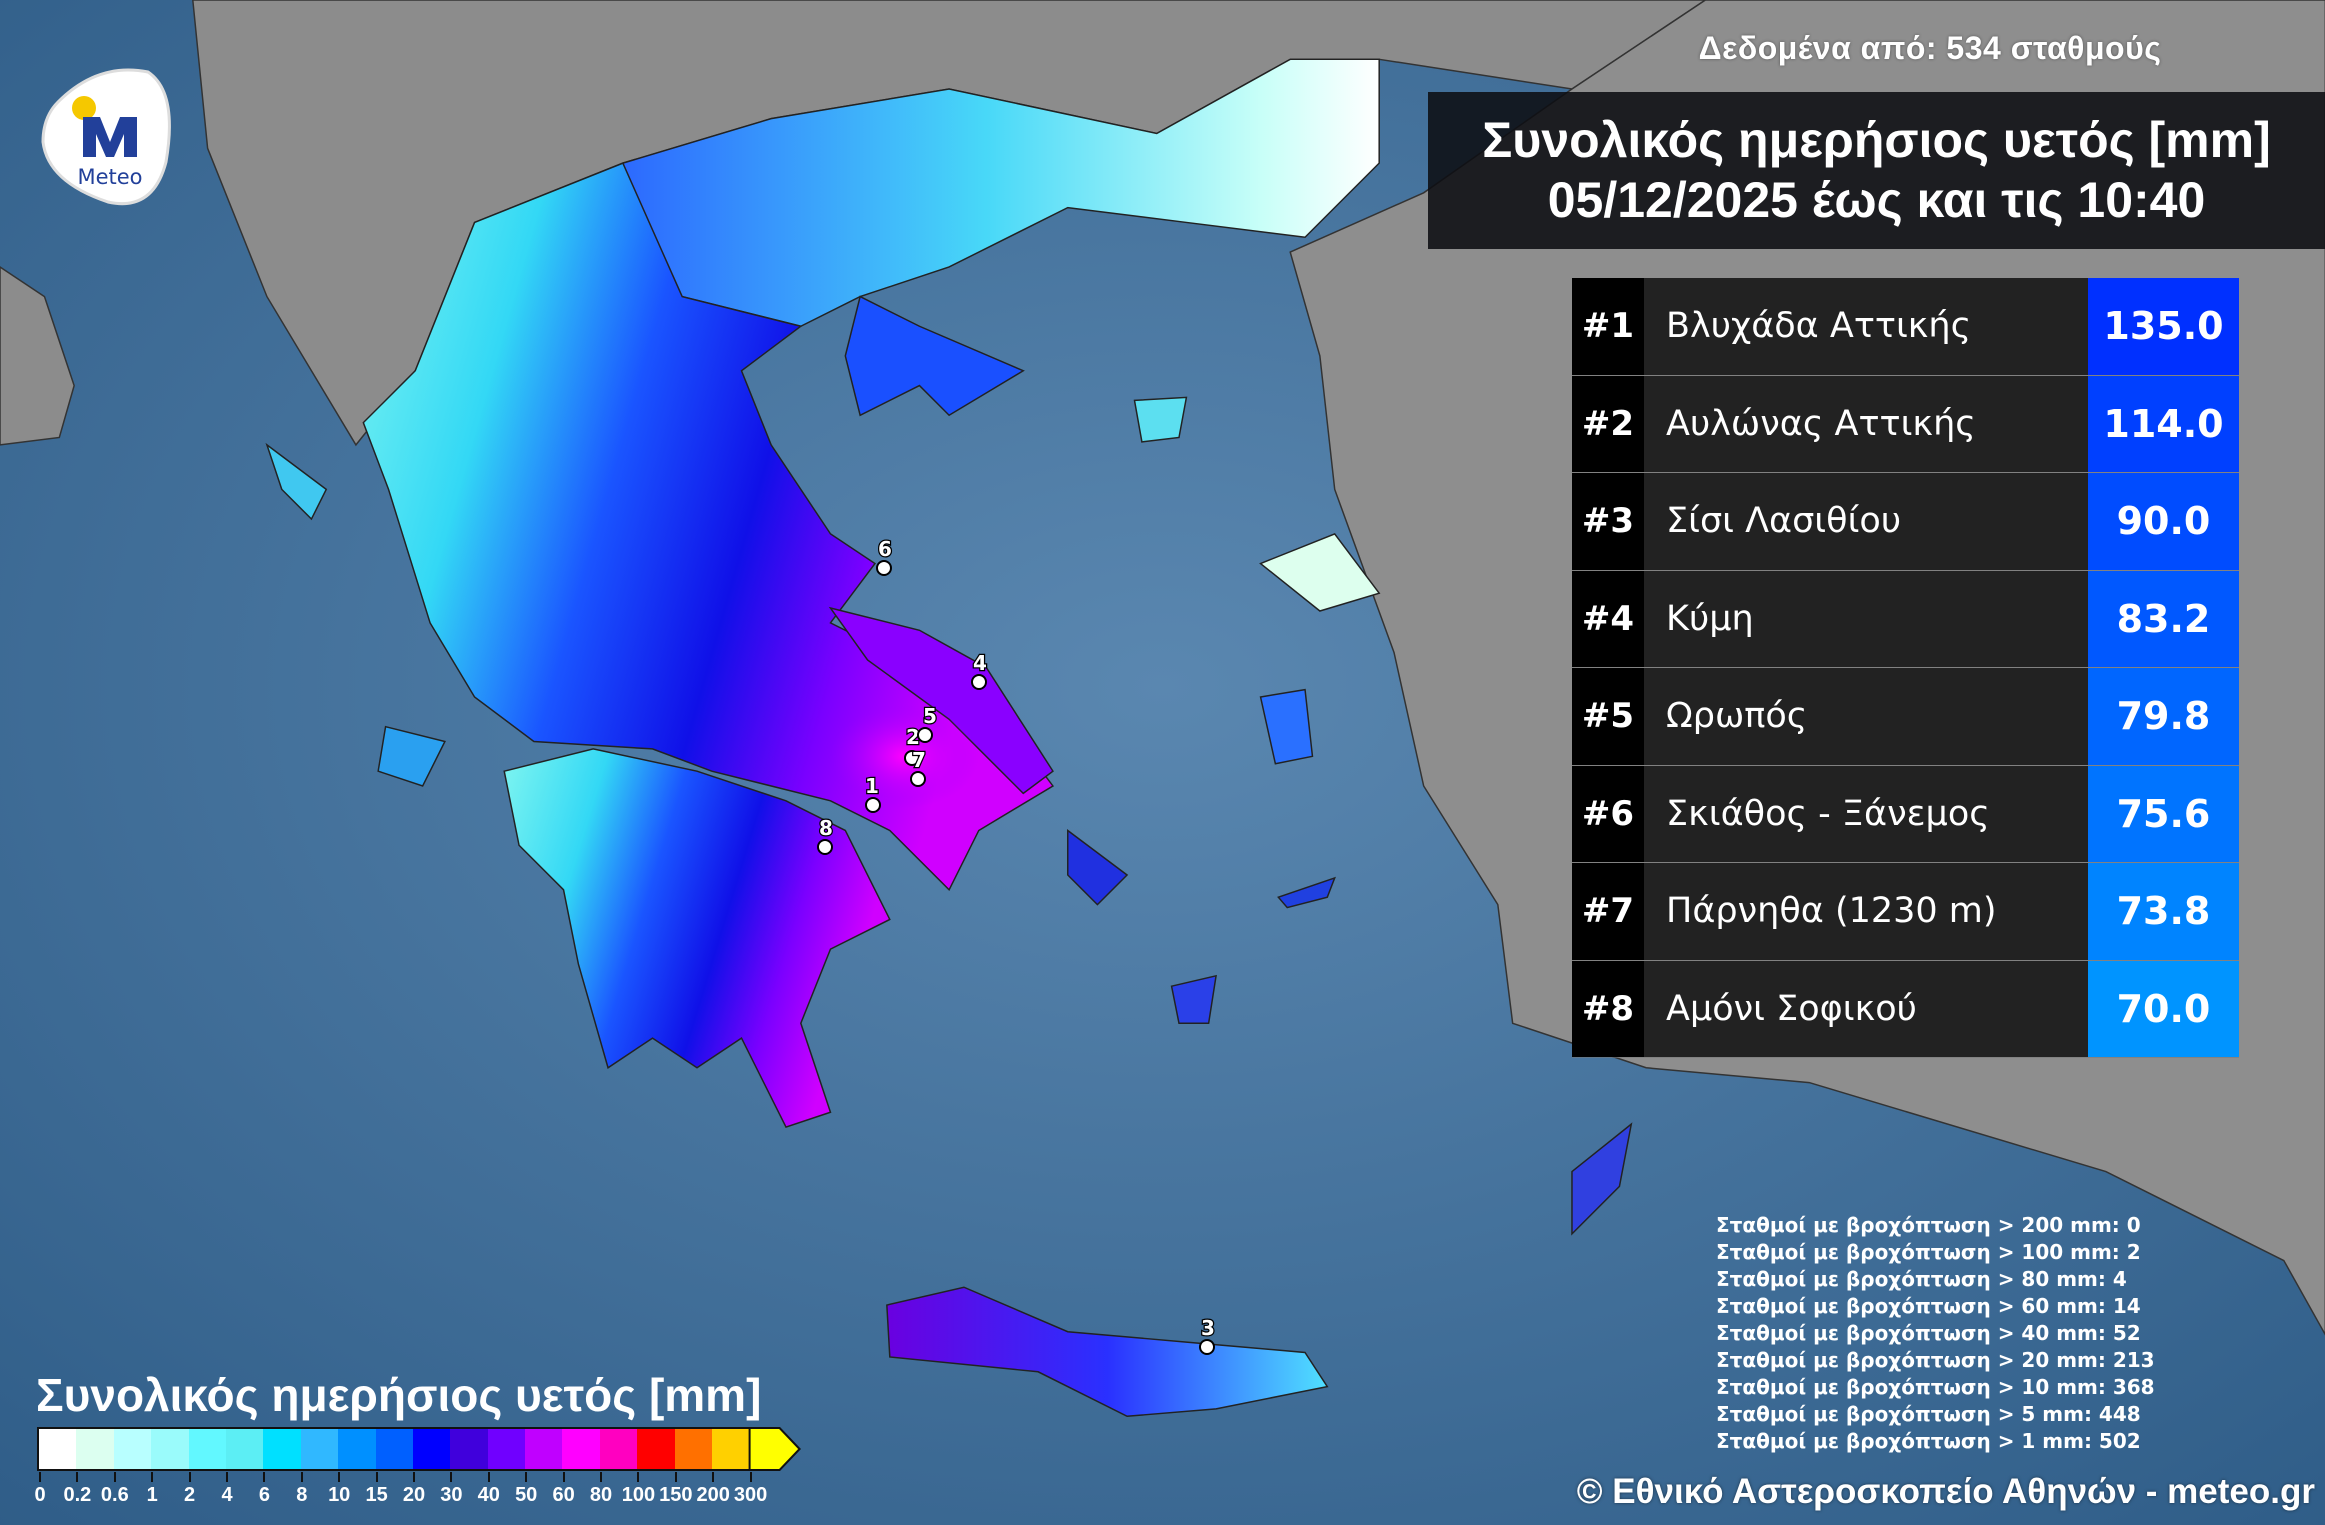 Image resolution: width=2325 pixels, height=1525 pixels. I want to click on legend-tick-label: 0.6, so click(114, 1495).